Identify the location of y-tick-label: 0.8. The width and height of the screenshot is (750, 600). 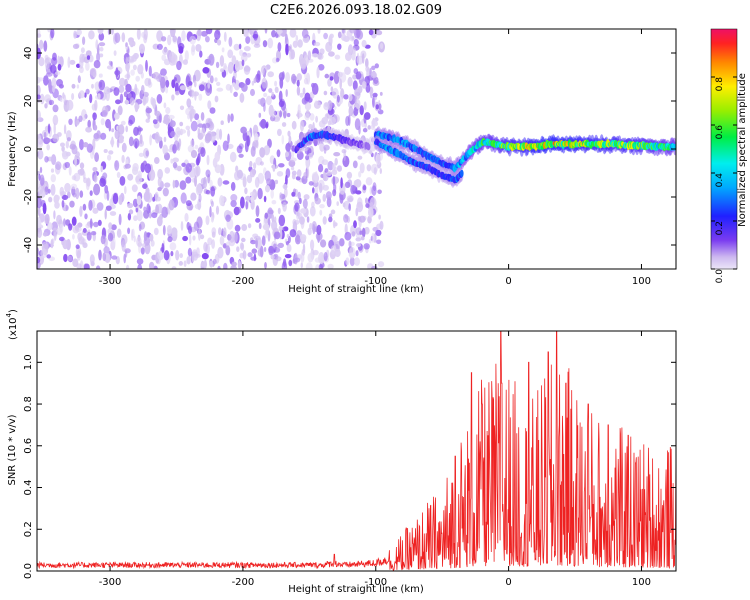
(28, 404).